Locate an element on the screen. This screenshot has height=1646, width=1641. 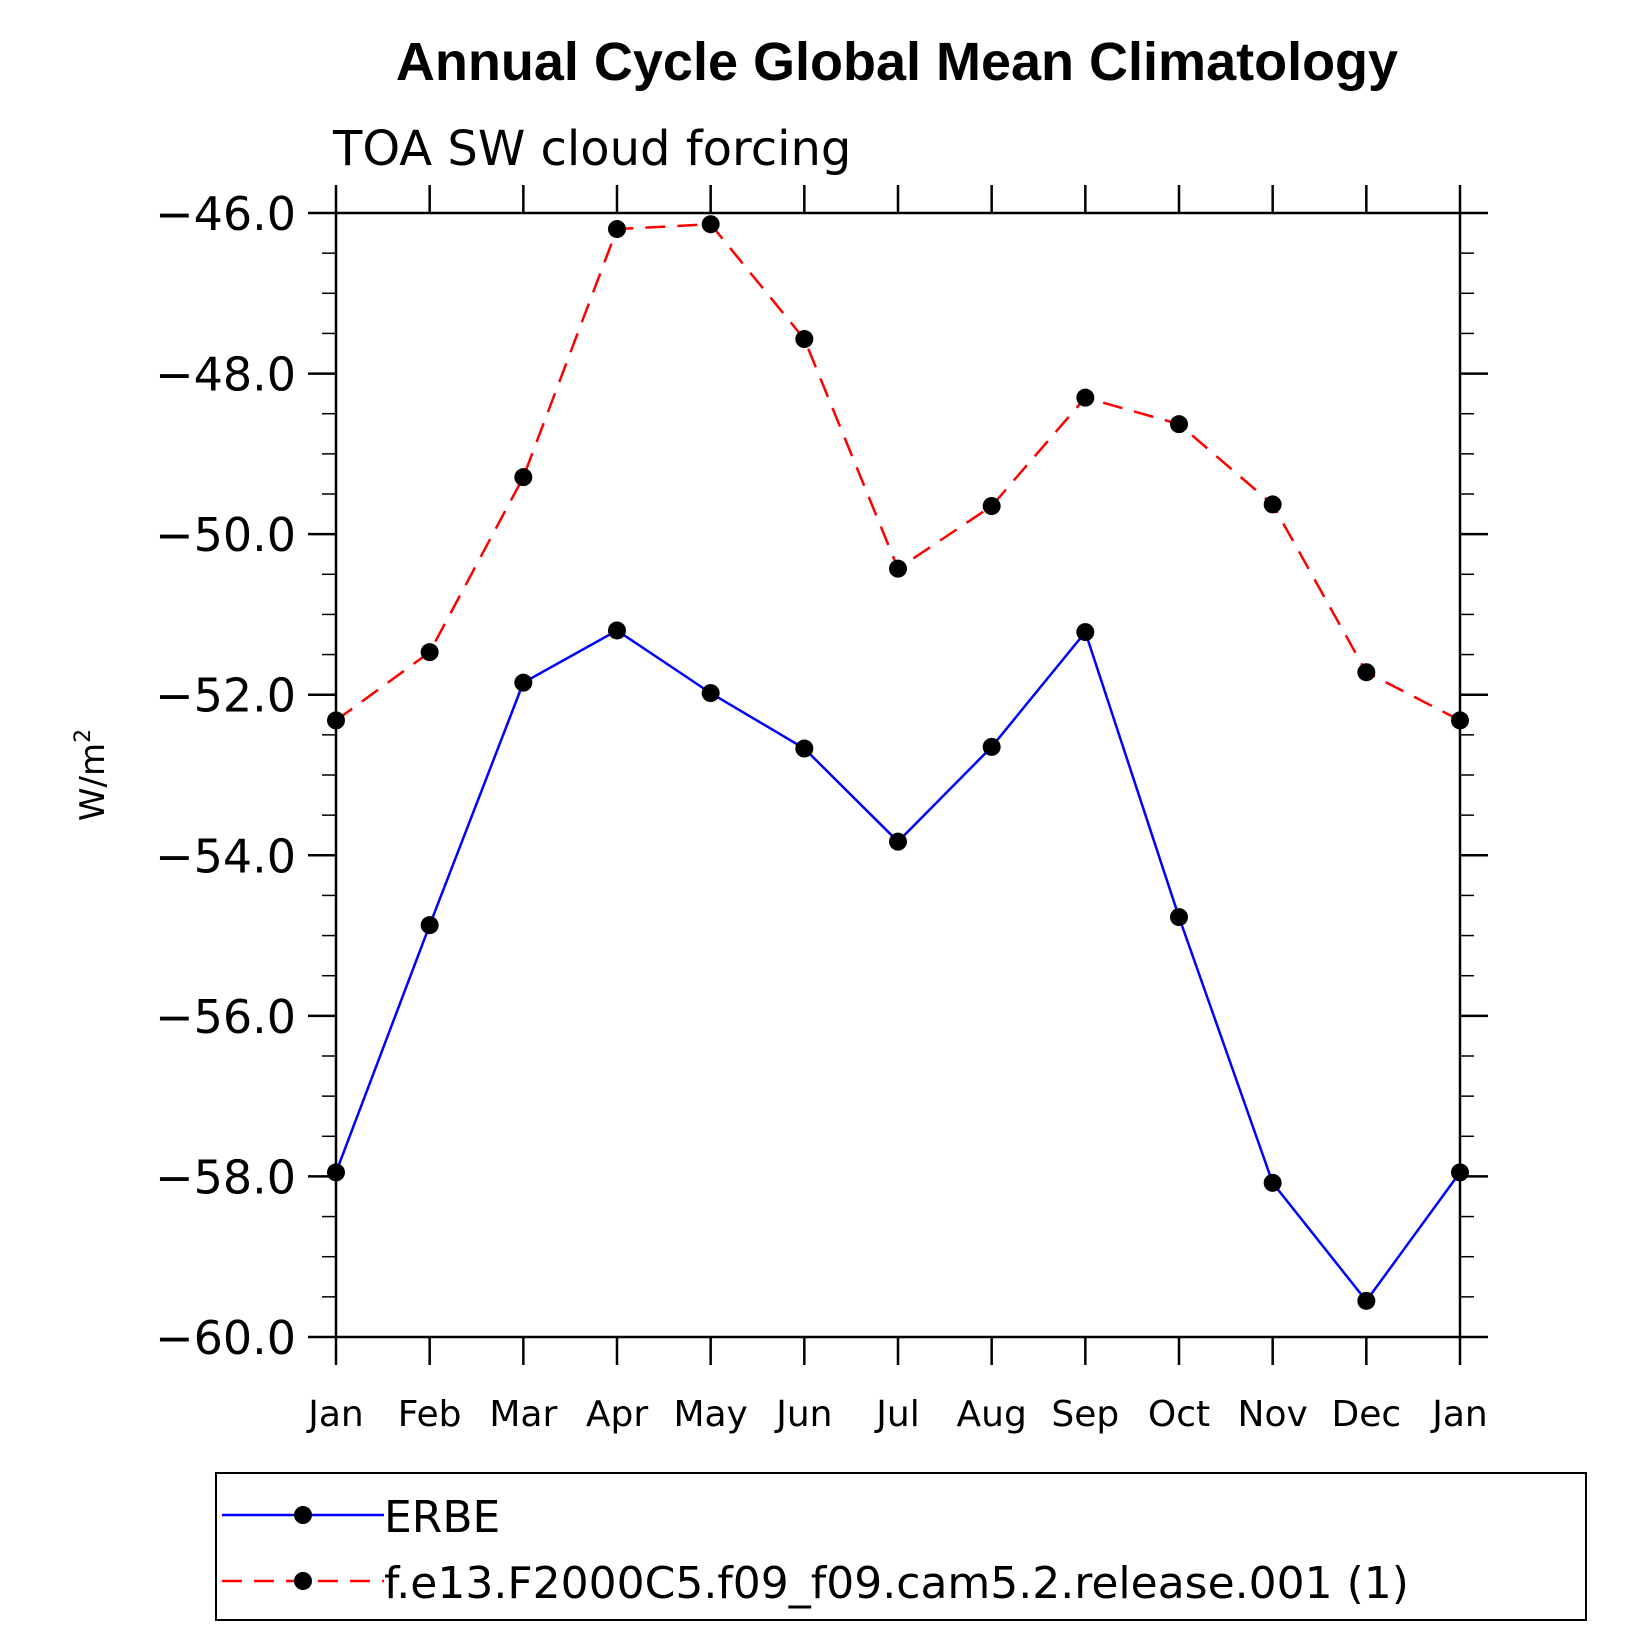
y-tick-label: −60.0 is located at coordinates (225, 1338).